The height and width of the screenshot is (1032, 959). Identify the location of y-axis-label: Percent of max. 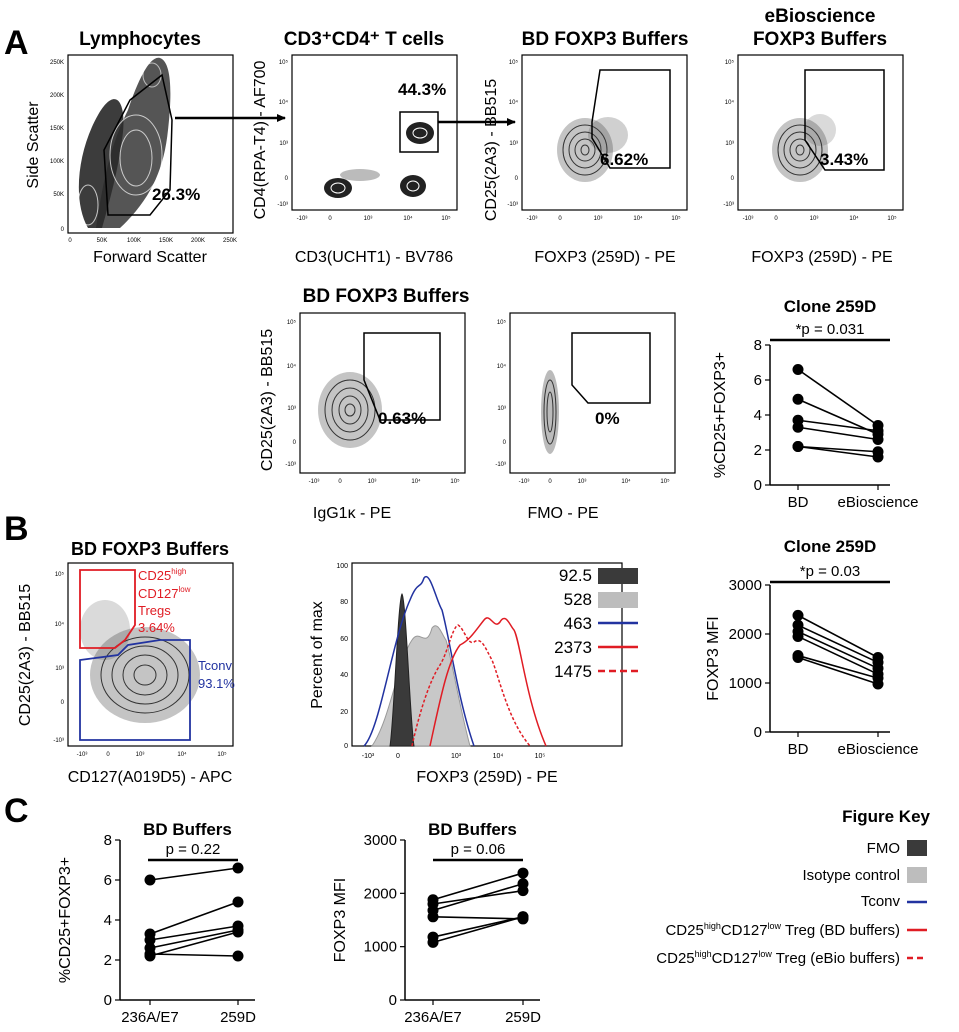
(317, 655).